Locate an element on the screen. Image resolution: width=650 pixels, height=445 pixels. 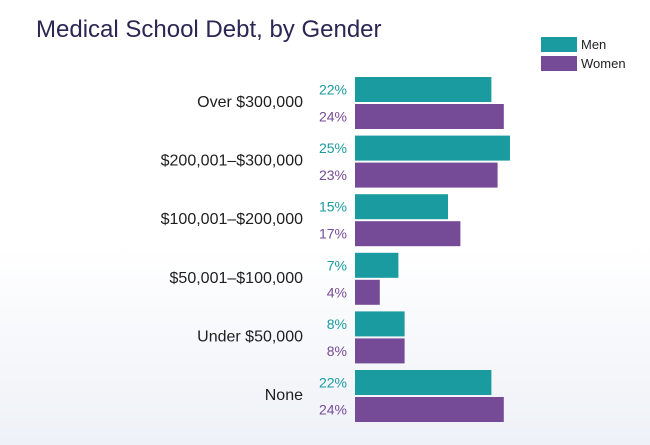
category-label: Under $50,000 is located at coordinates (250, 336).